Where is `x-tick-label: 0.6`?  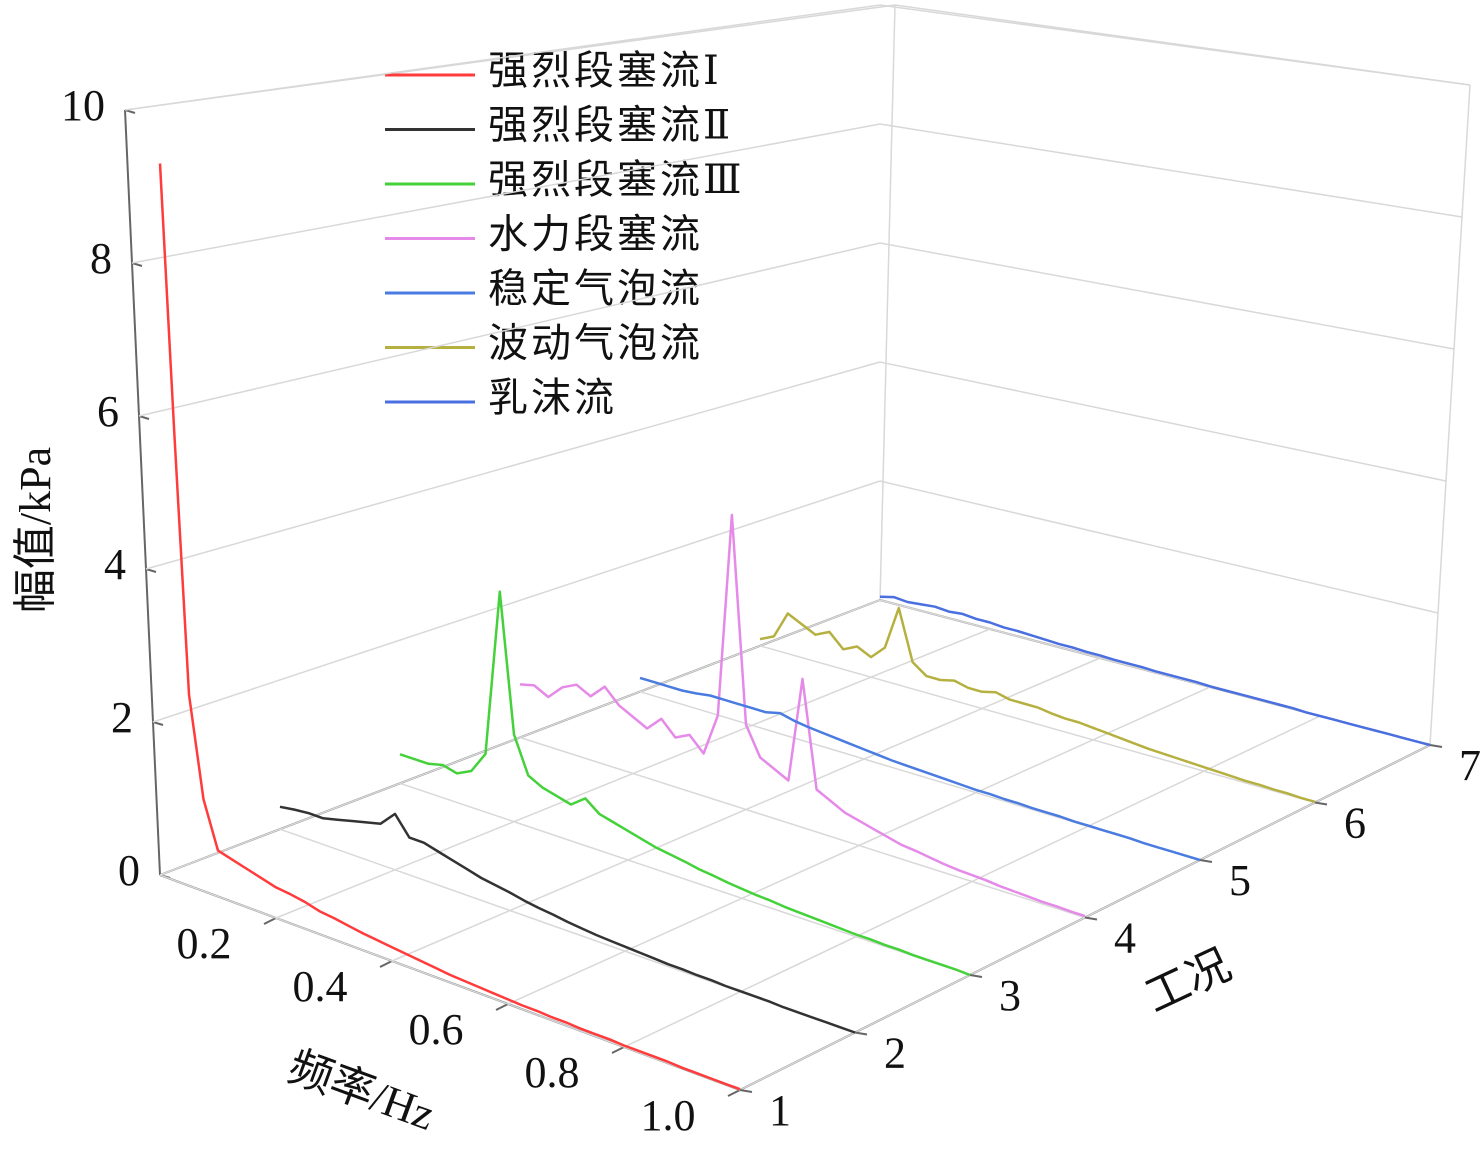 x-tick-label: 0.6 is located at coordinates (436, 1029).